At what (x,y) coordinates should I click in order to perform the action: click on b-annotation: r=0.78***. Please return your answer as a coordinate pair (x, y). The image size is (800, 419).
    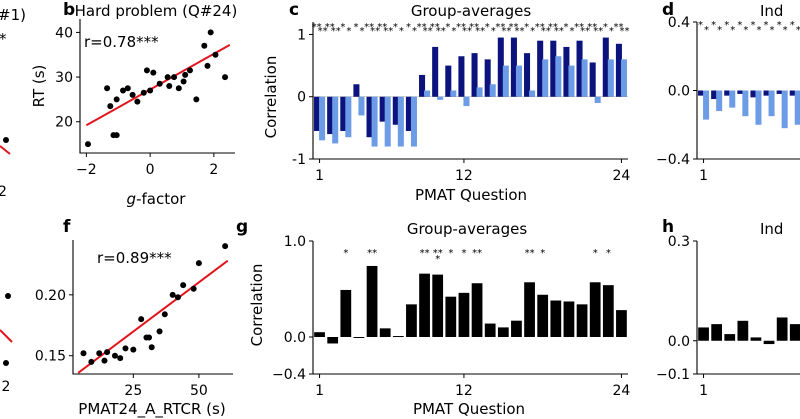
    Looking at the image, I should click on (121, 42).